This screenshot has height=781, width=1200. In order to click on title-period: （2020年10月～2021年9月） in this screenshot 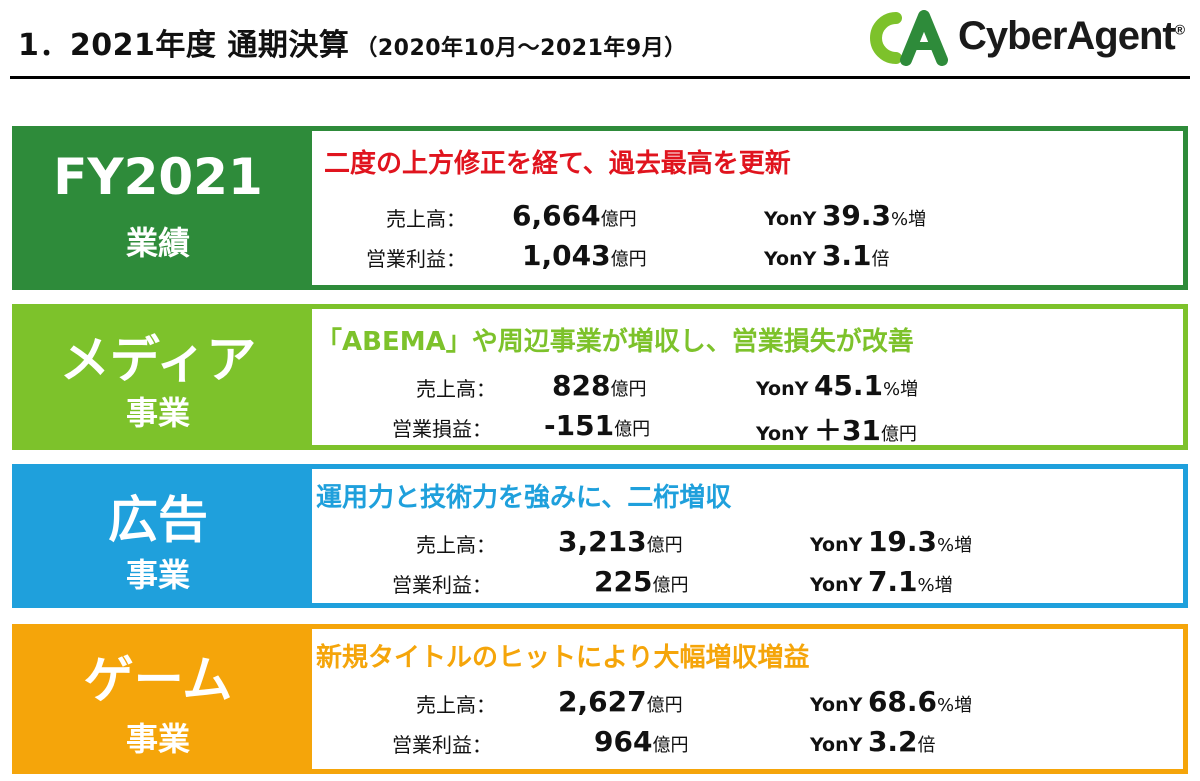, I will do `click(521, 48)`.